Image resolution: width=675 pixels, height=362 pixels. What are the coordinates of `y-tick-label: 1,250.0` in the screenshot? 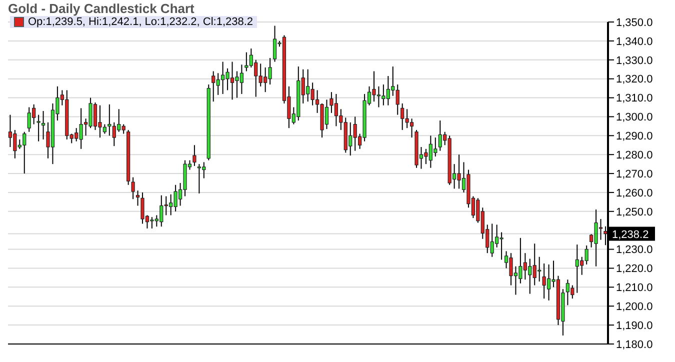 It's located at (634, 212).